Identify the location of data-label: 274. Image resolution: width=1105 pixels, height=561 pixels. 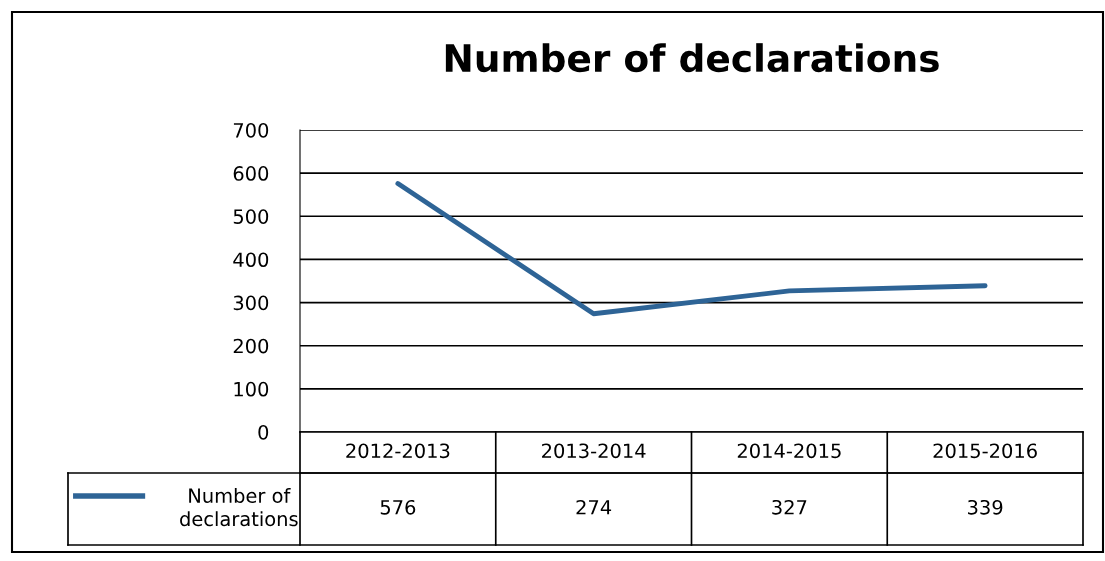
(594, 507).